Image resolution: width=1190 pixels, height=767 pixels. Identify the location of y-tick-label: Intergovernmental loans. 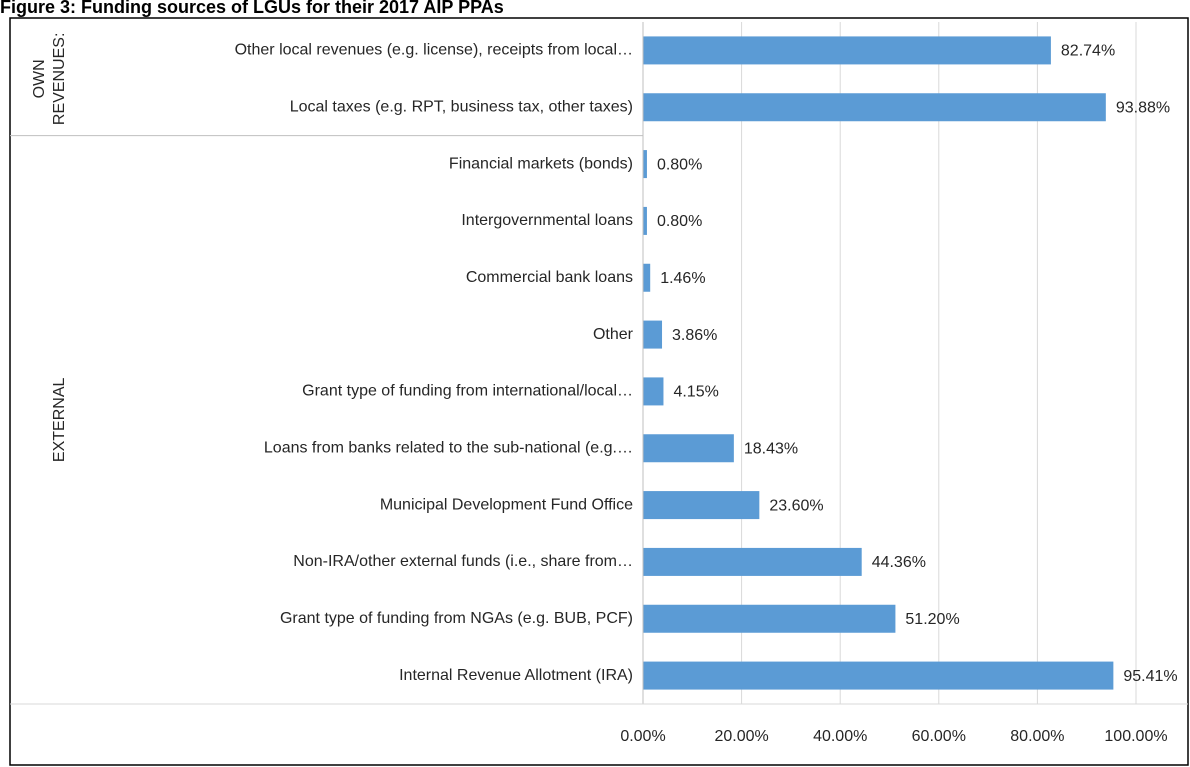
(547, 220).